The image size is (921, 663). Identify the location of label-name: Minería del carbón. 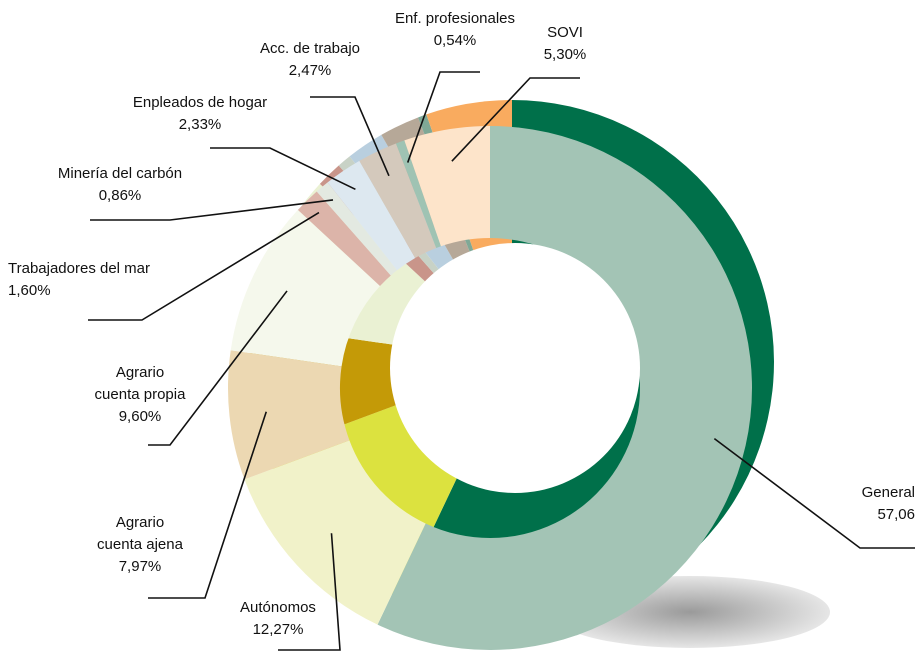
(120, 173).